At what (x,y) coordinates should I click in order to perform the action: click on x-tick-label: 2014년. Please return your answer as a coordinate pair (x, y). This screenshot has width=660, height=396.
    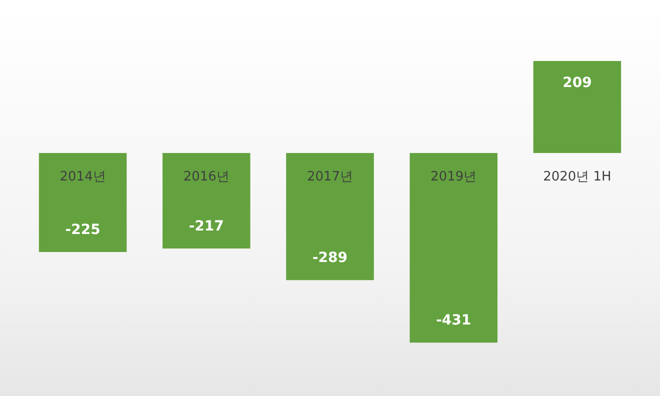
    Looking at the image, I should click on (83, 177).